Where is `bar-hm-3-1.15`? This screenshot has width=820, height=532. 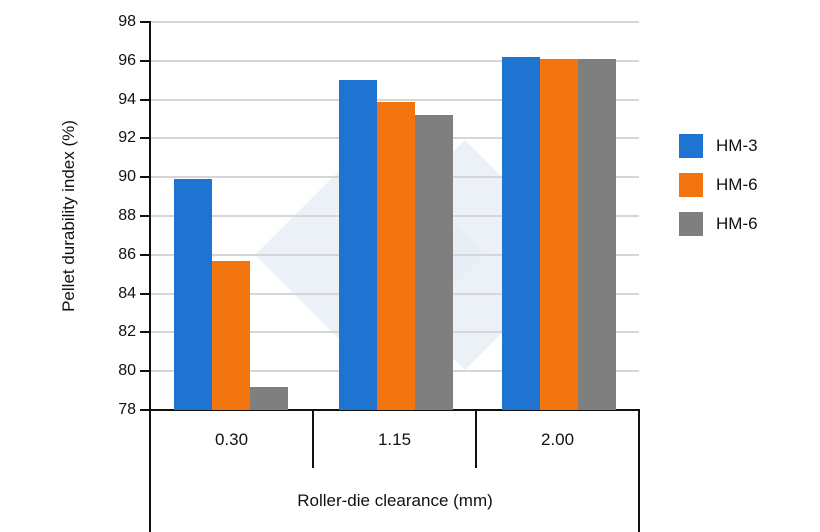
bar-hm-3-1.15 is located at coordinates (358, 245).